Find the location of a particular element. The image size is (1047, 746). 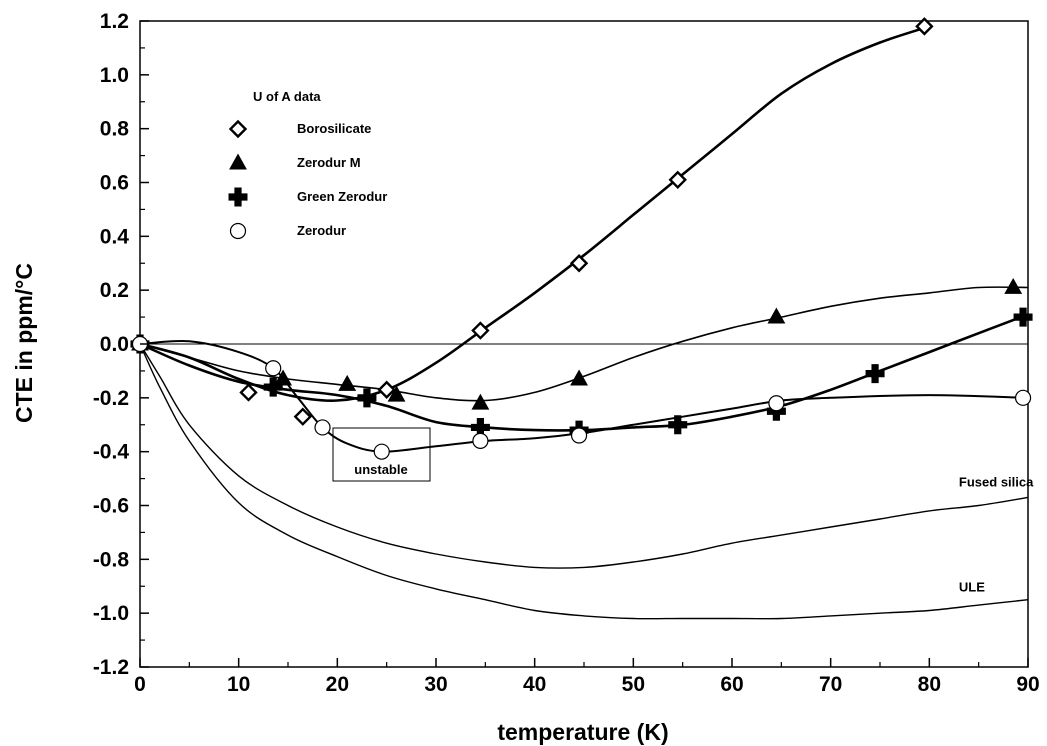

x-tick-label: 60 is located at coordinates (731, 684).